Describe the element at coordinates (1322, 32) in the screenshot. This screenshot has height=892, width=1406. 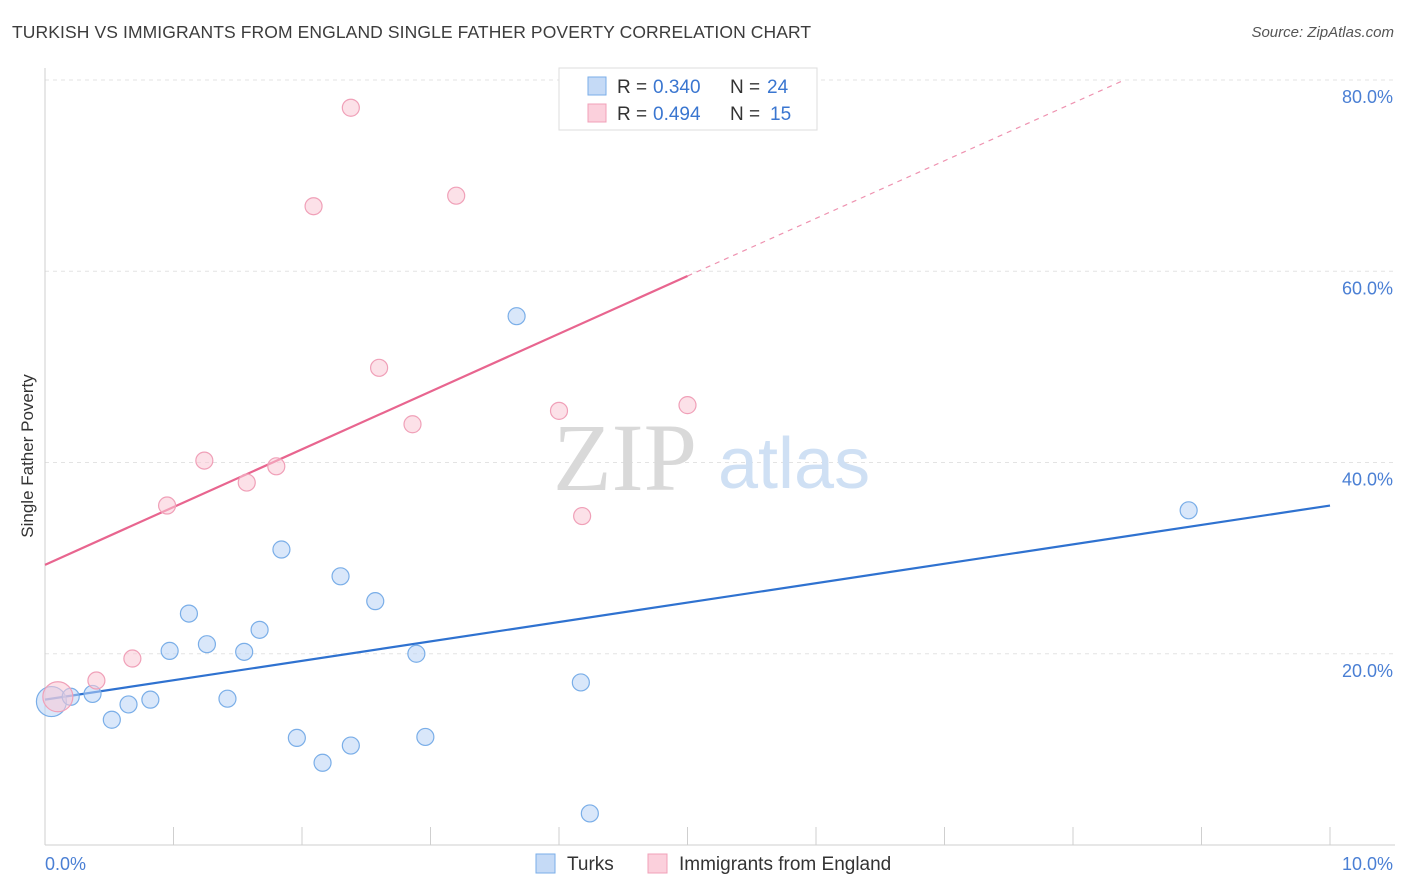
I see `source-credit: Source: ZipAtlas.com` at that location.